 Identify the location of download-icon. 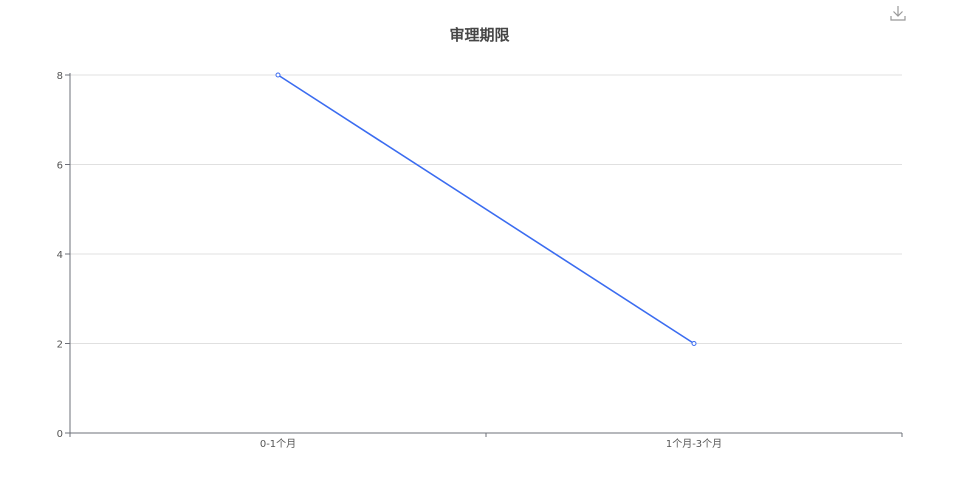
(898, 13).